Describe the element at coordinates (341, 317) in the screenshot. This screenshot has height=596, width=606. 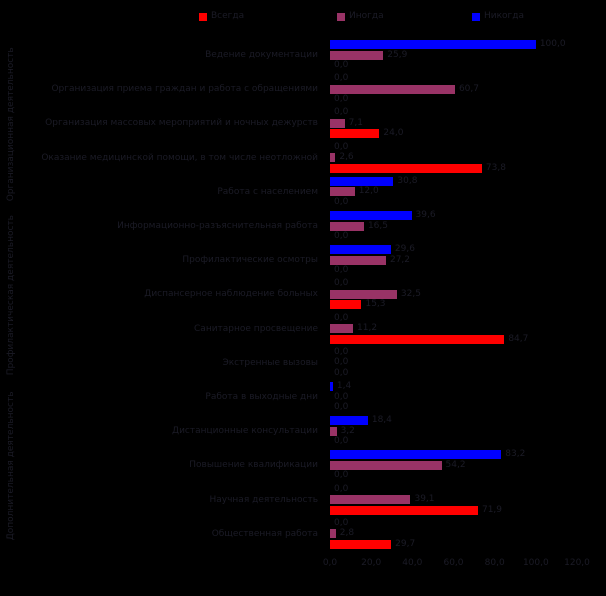
I see `value-label-never-row-9: 0,0` at that location.